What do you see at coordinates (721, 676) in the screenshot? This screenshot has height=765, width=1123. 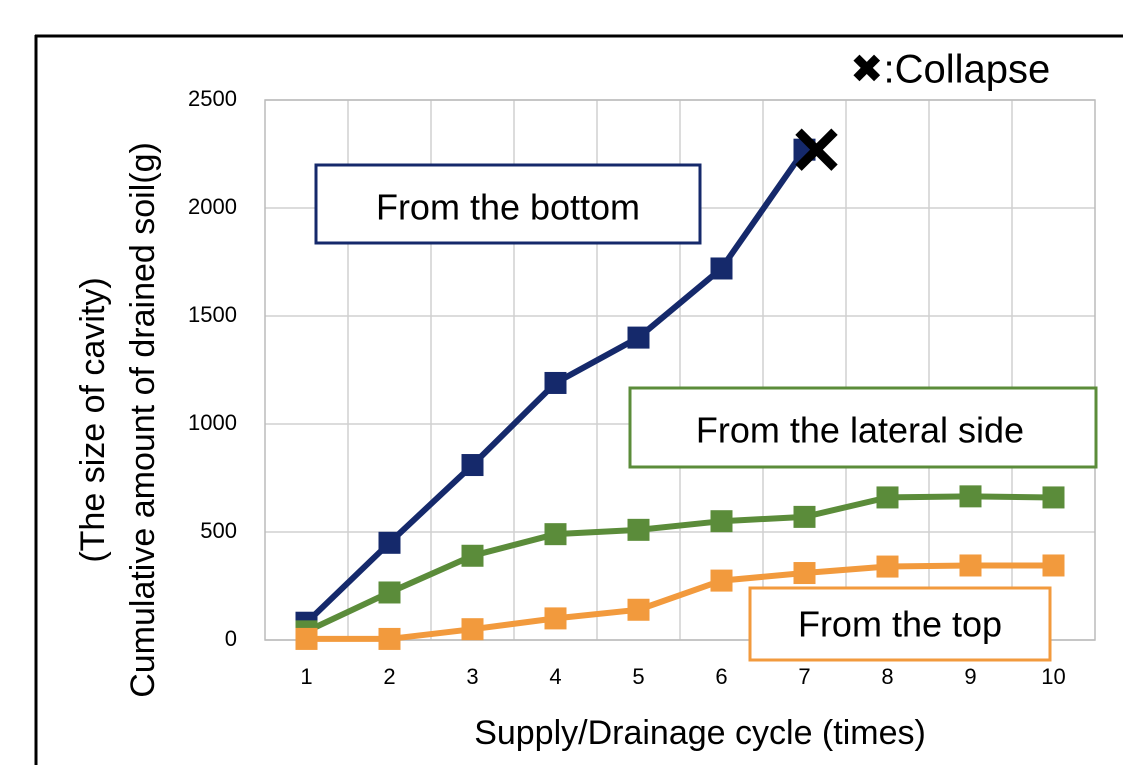 I see `x-tick-label: 6` at bounding box center [721, 676].